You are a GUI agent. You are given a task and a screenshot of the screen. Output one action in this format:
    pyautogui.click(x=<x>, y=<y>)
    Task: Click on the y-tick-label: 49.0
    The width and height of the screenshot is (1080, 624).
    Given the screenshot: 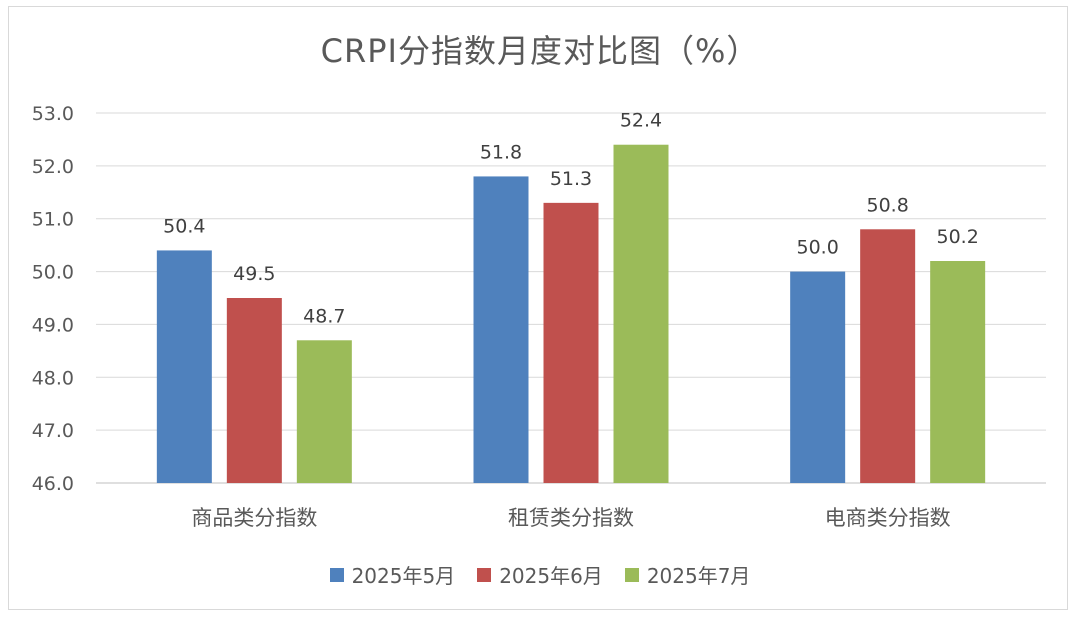 What is the action you would take?
    pyautogui.click(x=53, y=325)
    